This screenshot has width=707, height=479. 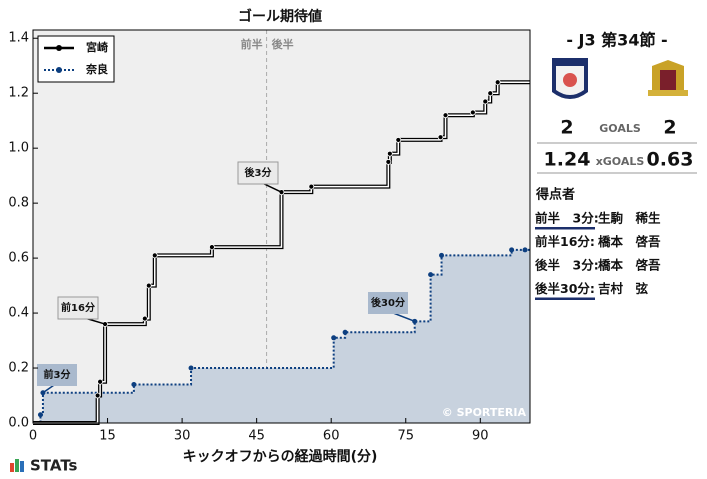 I want to click on y-tick-label: 1.2, so click(x=18, y=93).